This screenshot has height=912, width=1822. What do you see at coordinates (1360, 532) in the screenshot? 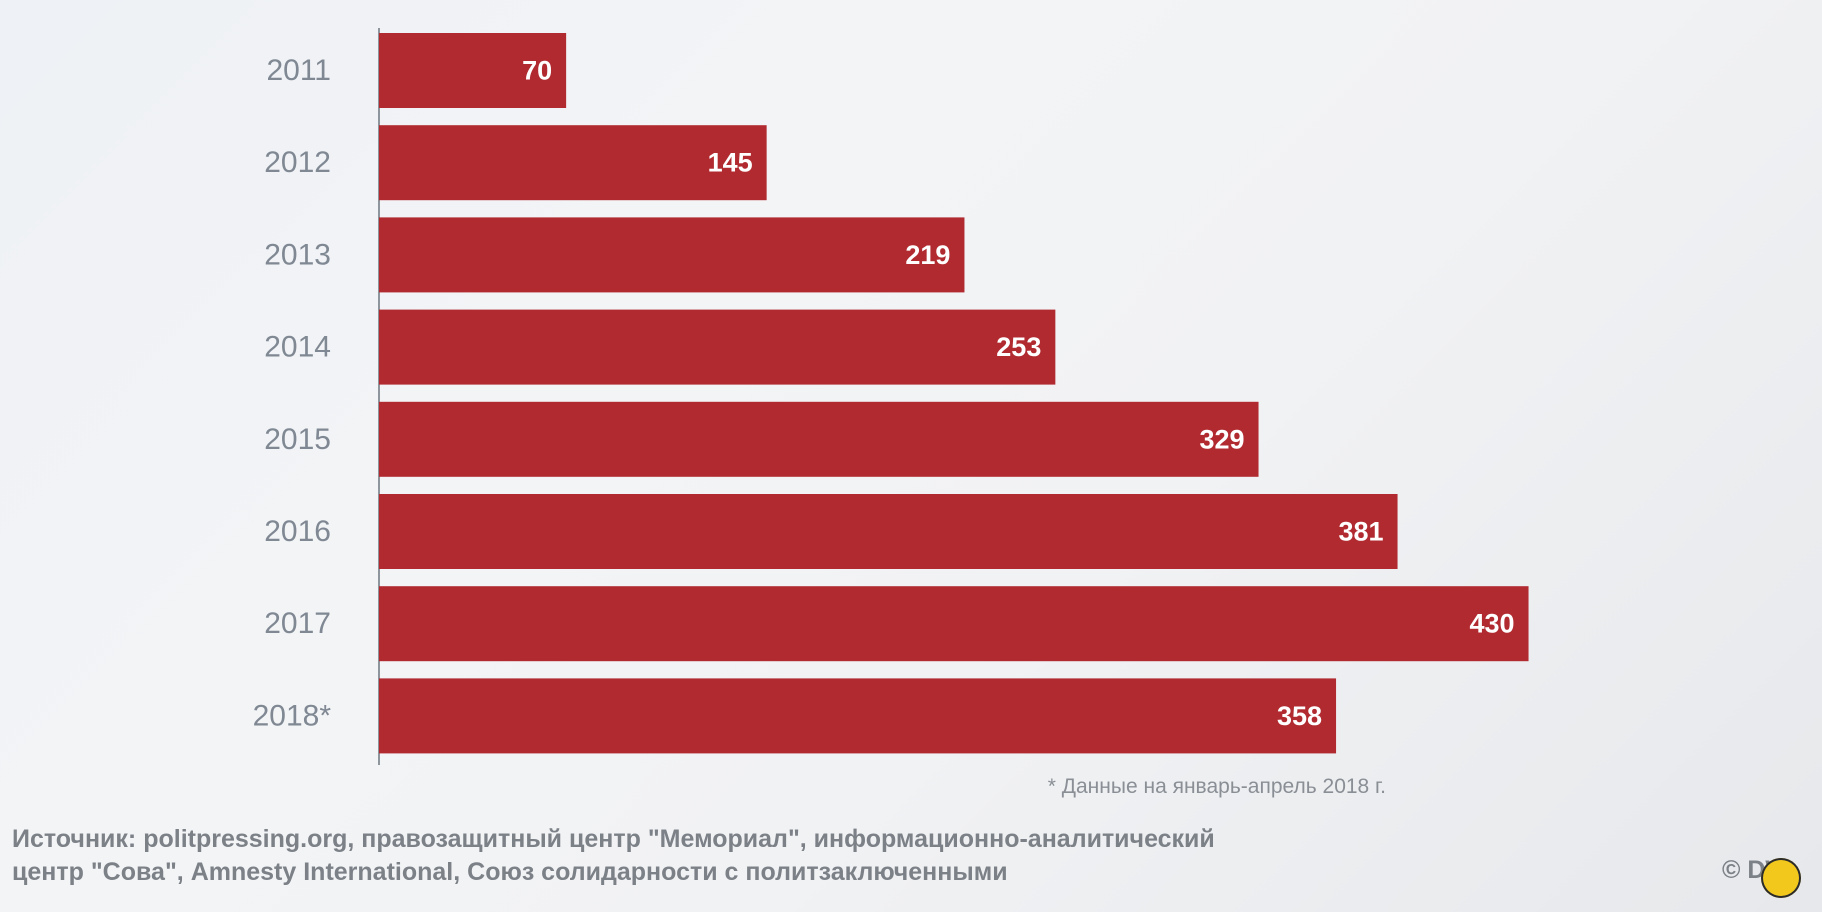
I see `bar-value-label: 381` at bounding box center [1360, 532].